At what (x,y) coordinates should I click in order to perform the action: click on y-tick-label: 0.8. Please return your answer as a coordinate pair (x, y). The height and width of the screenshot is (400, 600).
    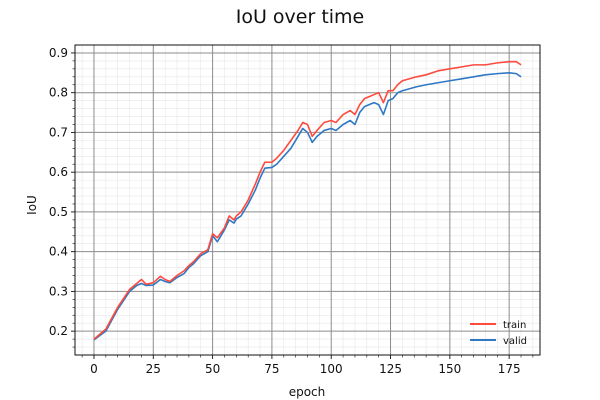
    Looking at the image, I should click on (58, 93).